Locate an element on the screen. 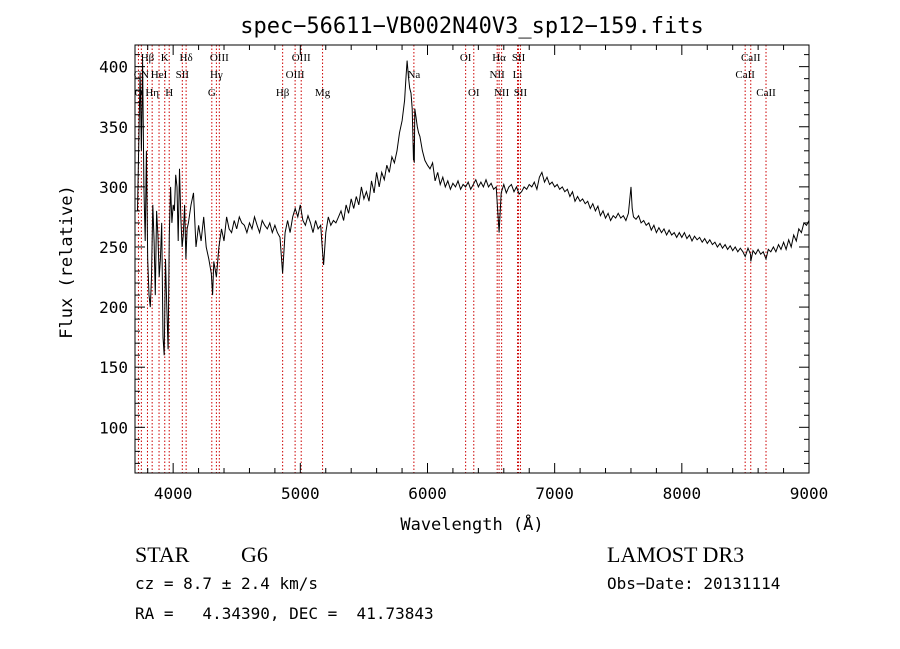 Image resolution: width=900 pixels, height=649 pixels. marker-label: Hη is located at coordinates (152, 93).